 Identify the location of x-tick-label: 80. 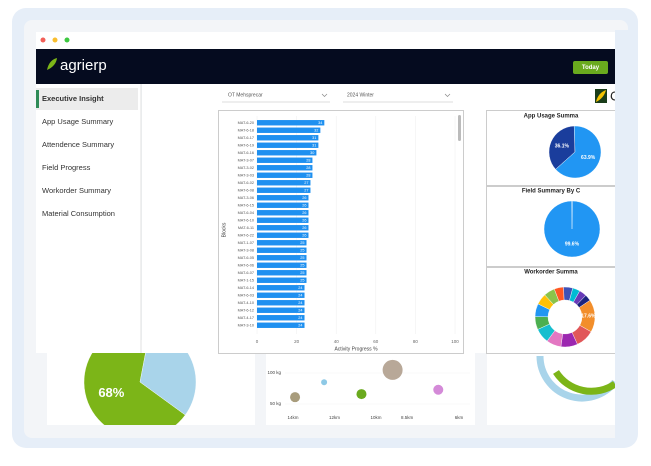
(416, 341).